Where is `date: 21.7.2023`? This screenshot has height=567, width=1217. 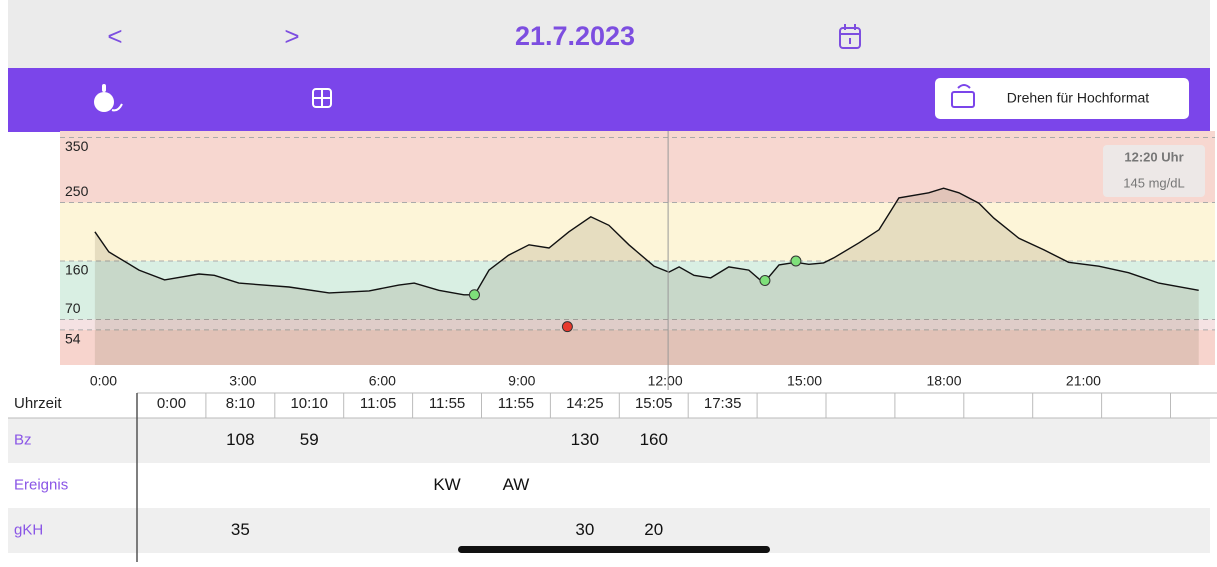 date: 21.7.2023 is located at coordinates (575, 36).